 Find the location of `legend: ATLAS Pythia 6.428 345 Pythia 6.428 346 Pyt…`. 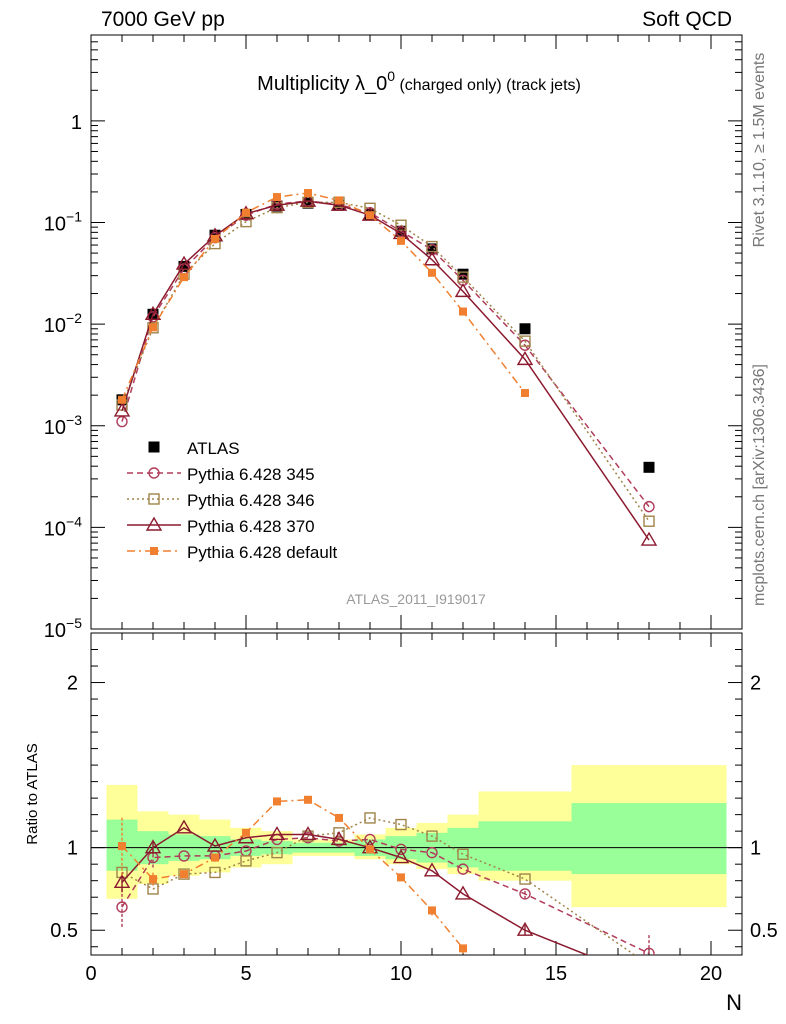

legend: ATLAS Pythia 6.428 345 Pythia 6.428 346 Pyt… is located at coordinates (232, 500).